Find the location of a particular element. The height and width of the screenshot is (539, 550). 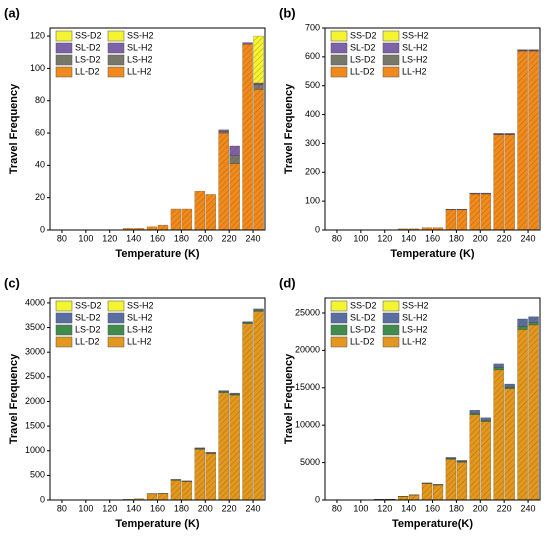

y-tick-label: 2500 is located at coordinates (35, 376).